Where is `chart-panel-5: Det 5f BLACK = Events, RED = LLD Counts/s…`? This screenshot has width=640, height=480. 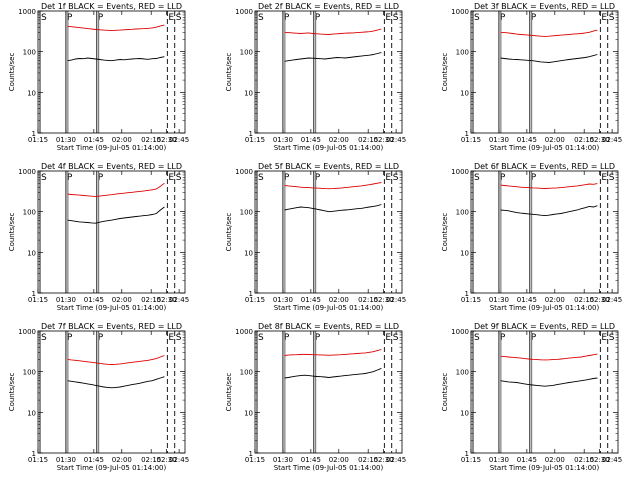
chart-panel-5: Det 5f BLACK = Events, RED = LLD Counts/s… is located at coordinates (315, 237).